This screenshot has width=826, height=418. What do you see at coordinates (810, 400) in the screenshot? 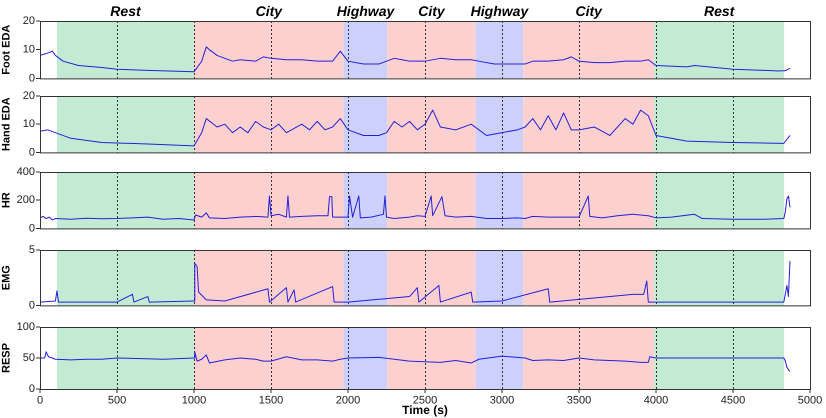
I see `x-tick-label: 5000` at bounding box center [810, 400].